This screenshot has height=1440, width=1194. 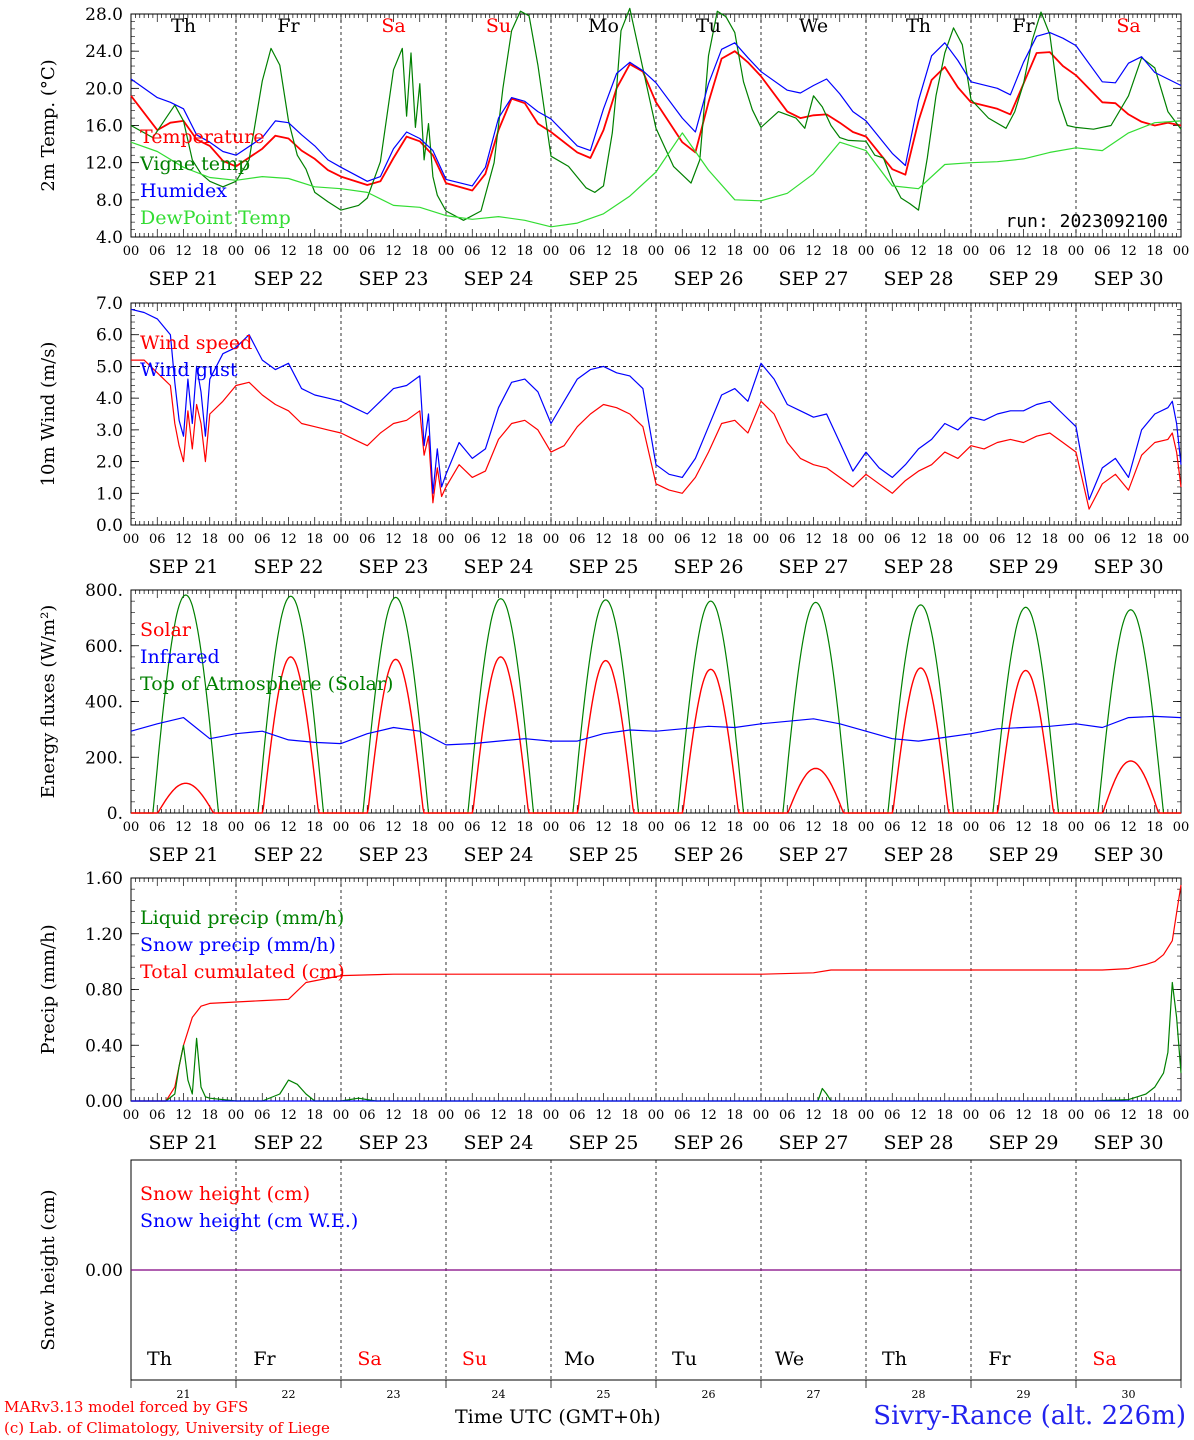 I want to click on date-label: SEP 24, so click(x=499, y=279).